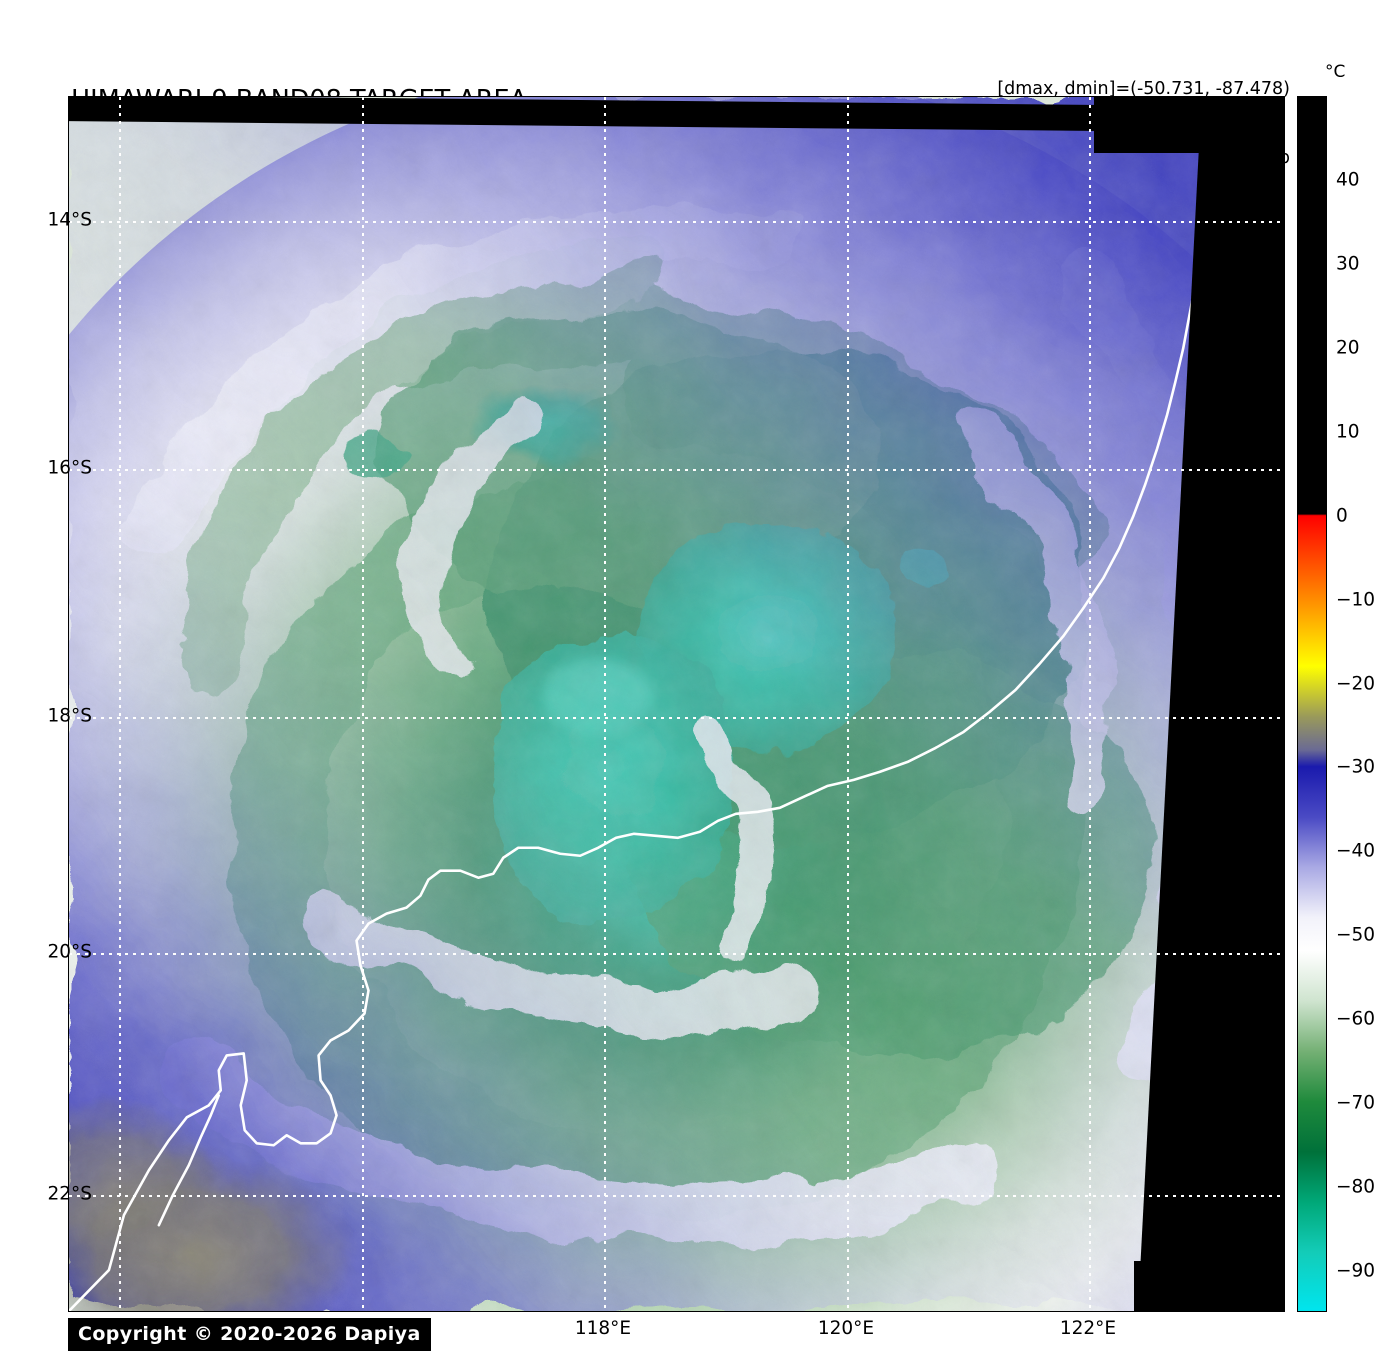 The width and height of the screenshot is (1388, 1359). Describe the element at coordinates (1348, 180) in the screenshot. I see `colorbar-tick-40: 40` at that location.